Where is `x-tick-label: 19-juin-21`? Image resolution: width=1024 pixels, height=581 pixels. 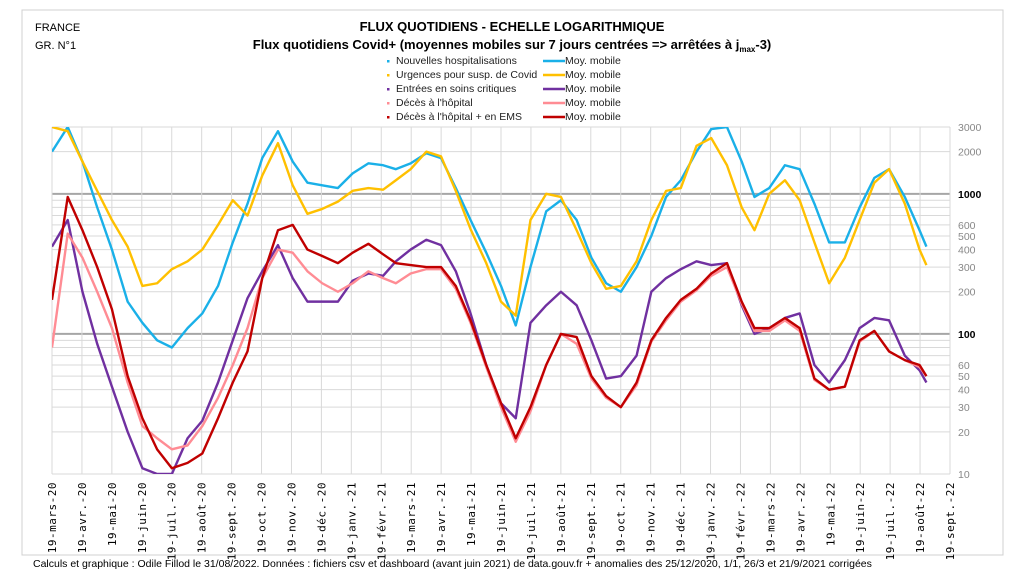 x-tick-label: 19-juin-21 is located at coordinates (501, 517).